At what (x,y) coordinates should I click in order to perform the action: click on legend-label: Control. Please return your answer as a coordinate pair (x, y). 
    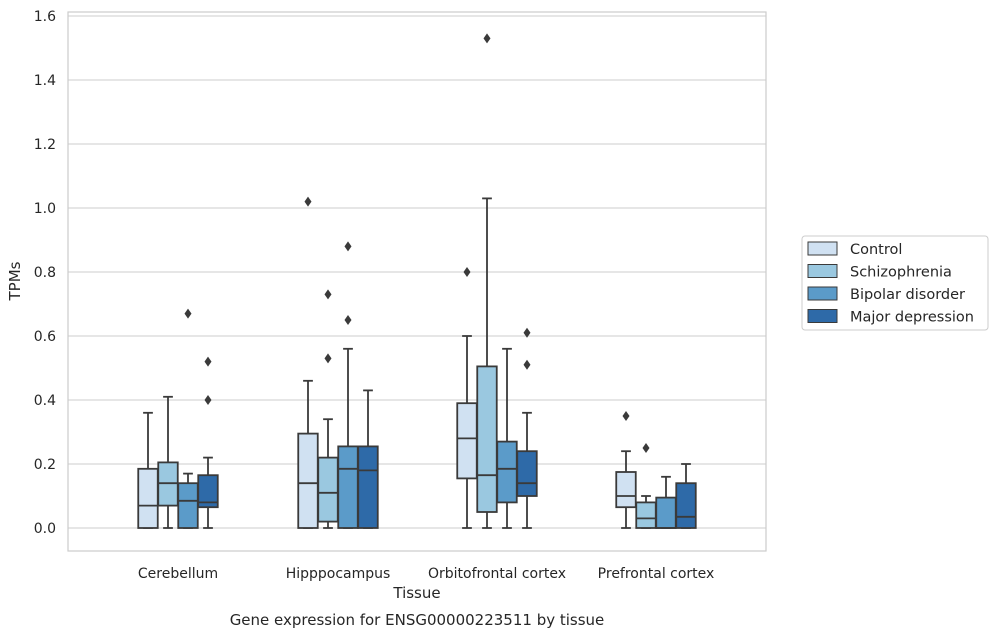
    Looking at the image, I should click on (876, 250).